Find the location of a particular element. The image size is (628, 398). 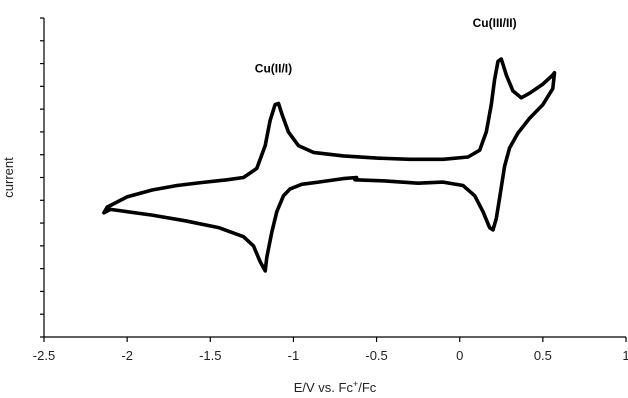

x-tick-label: 0 is located at coordinates (459, 355).